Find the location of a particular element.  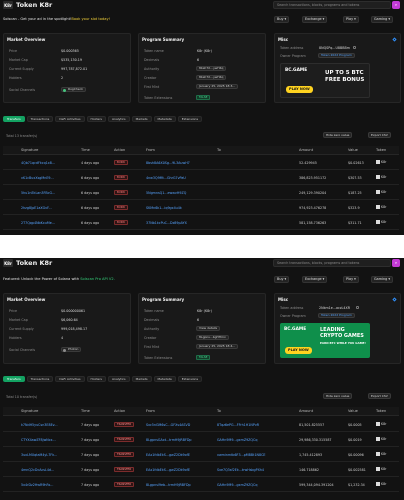

tab-transfers: Transfers is located at coordinates (14, 379).